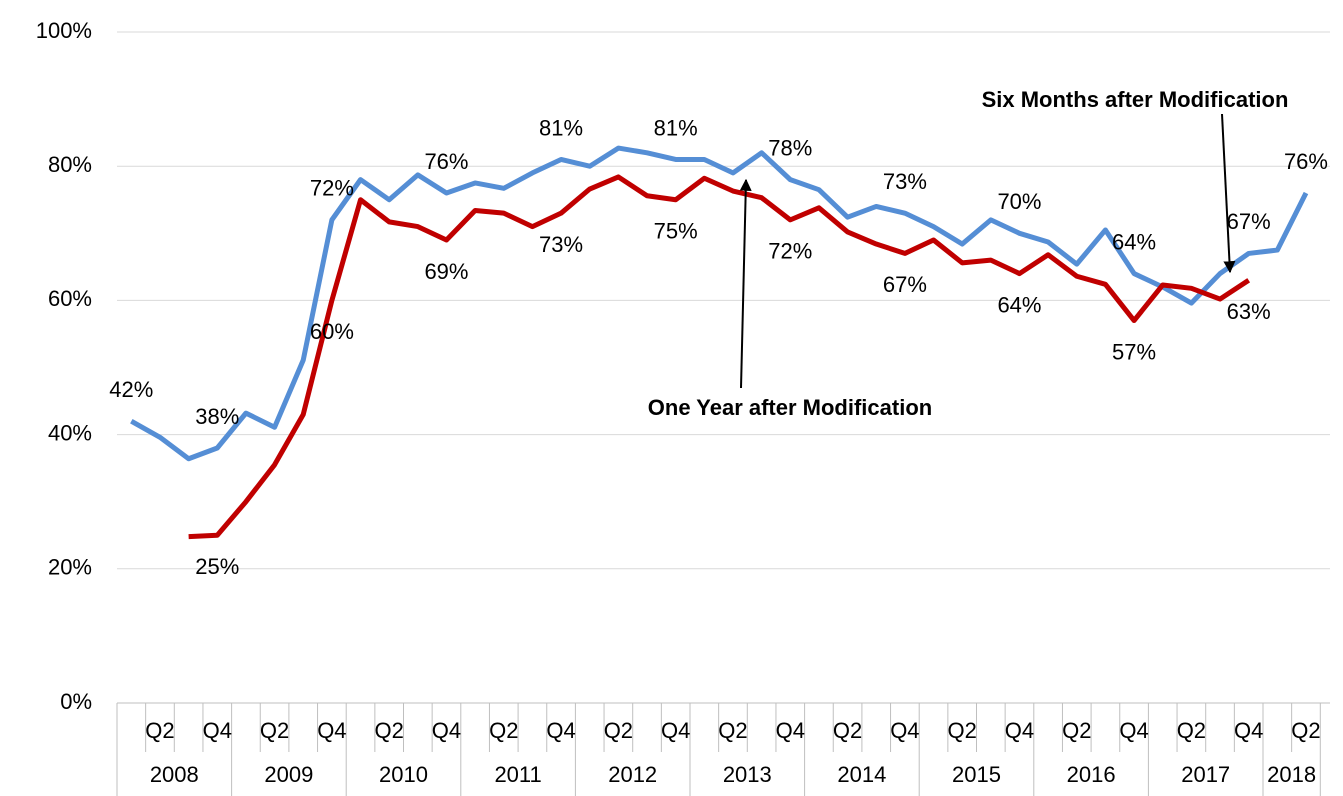  What do you see at coordinates (1091, 774) in the screenshot?
I see `year-label: 2016` at bounding box center [1091, 774].